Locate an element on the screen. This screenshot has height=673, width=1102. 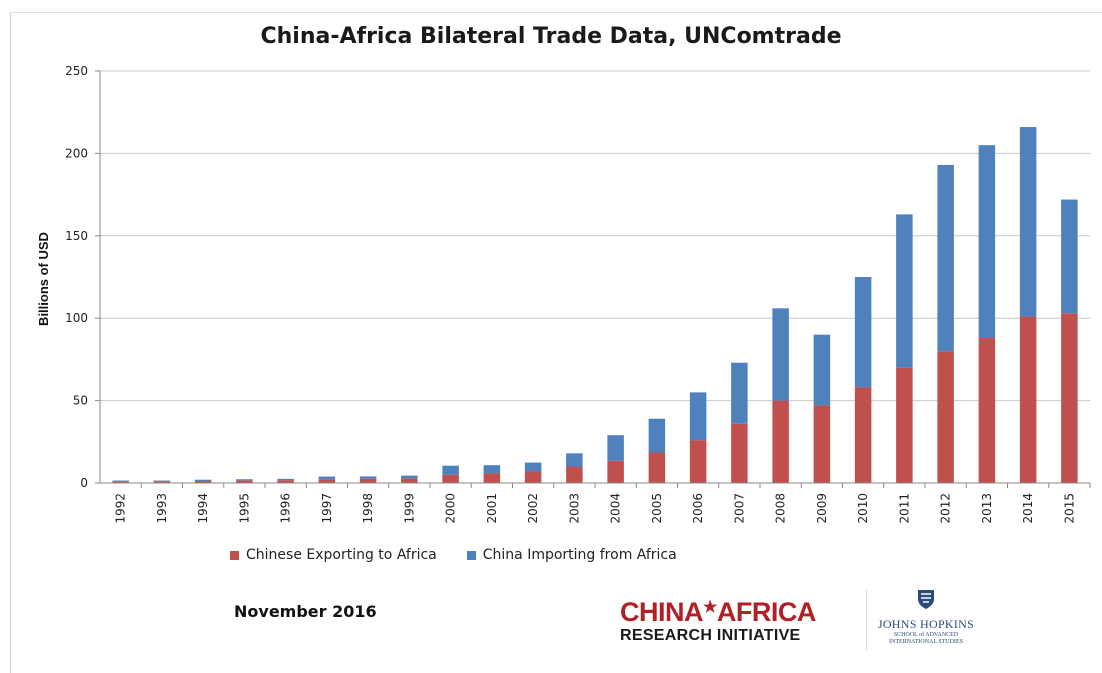
jhu-subtitle-1: SCHOOL of ADVANCED is located at coordinates (926, 635).